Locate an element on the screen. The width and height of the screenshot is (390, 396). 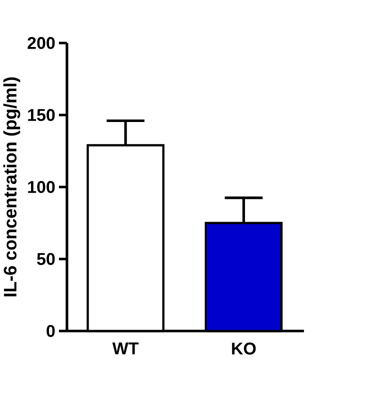
y-tick-label: 100 is located at coordinates (41, 187).